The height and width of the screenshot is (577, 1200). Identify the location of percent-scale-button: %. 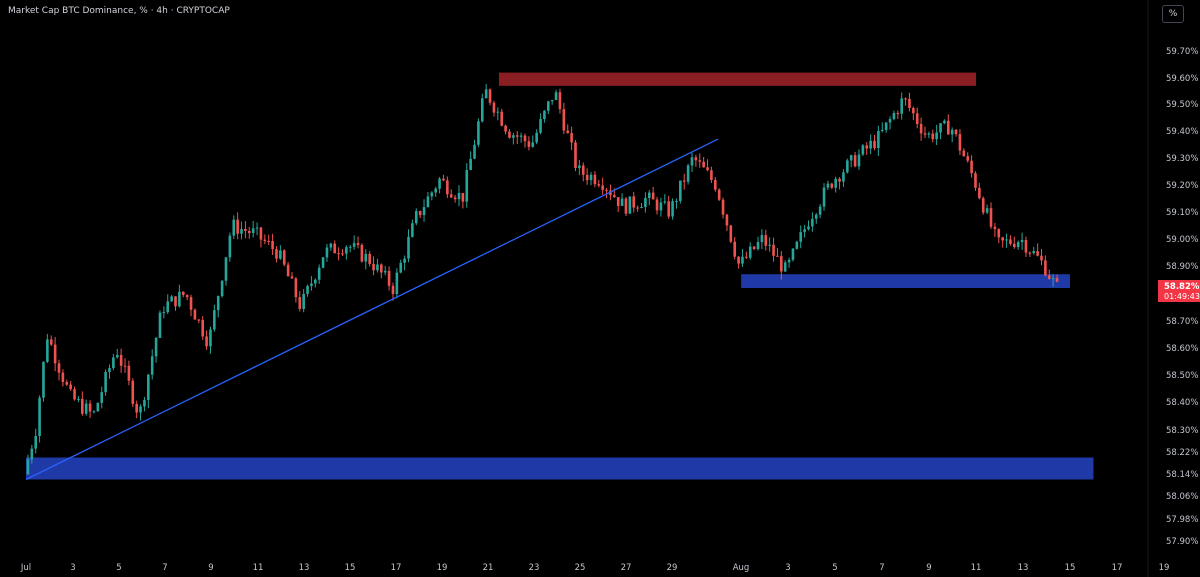
(1173, 14).